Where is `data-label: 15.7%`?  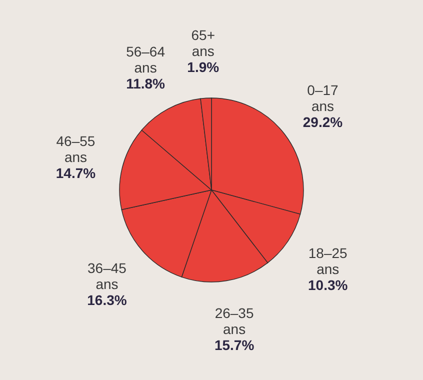 data-label: 15.7% is located at coordinates (234, 345).